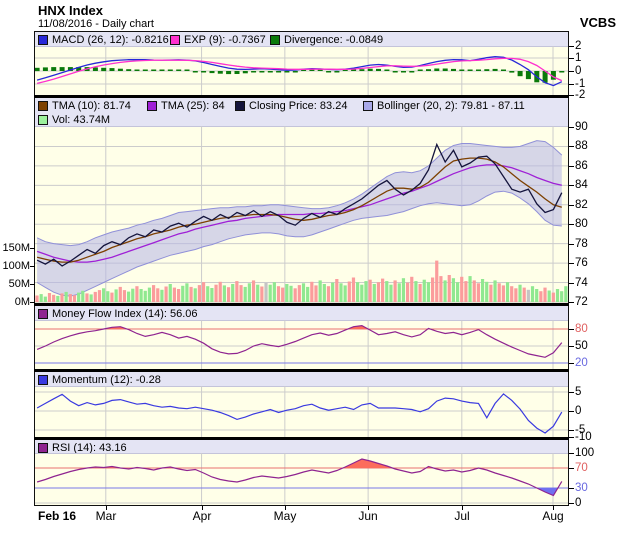  Describe the element at coordinates (581, 244) in the screenshot. I see `y-axis-label: 78` at that location.